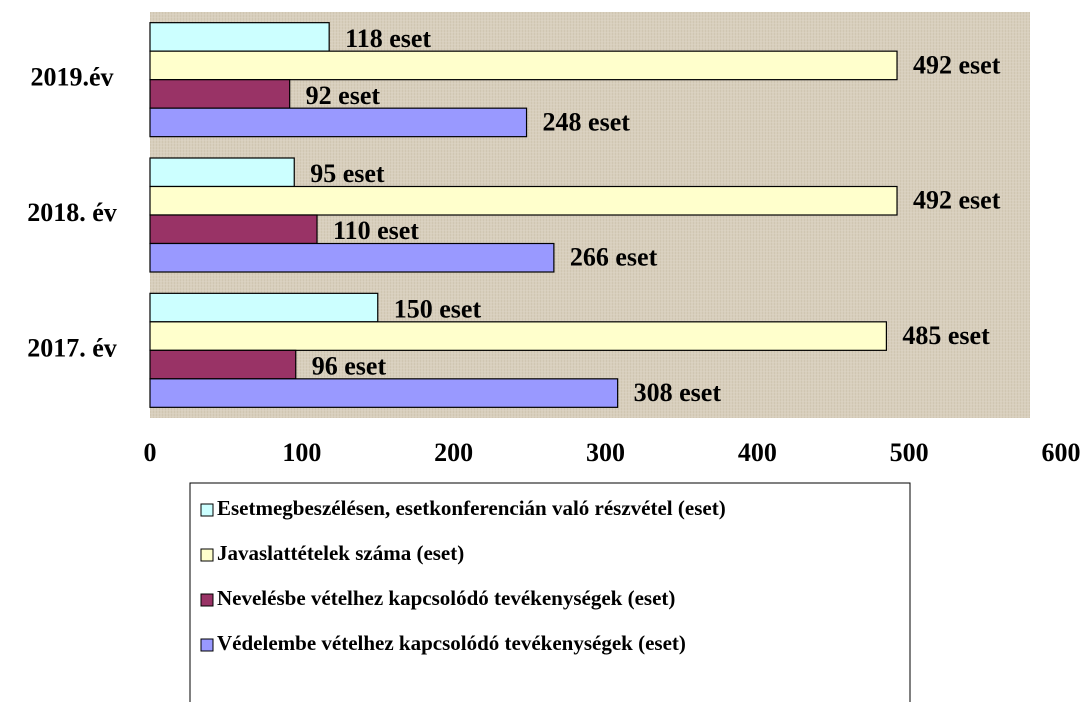 The width and height of the screenshot is (1088, 702). Describe the element at coordinates (72, 347) in the screenshot. I see `y-tick-label: 2017. év` at that location.